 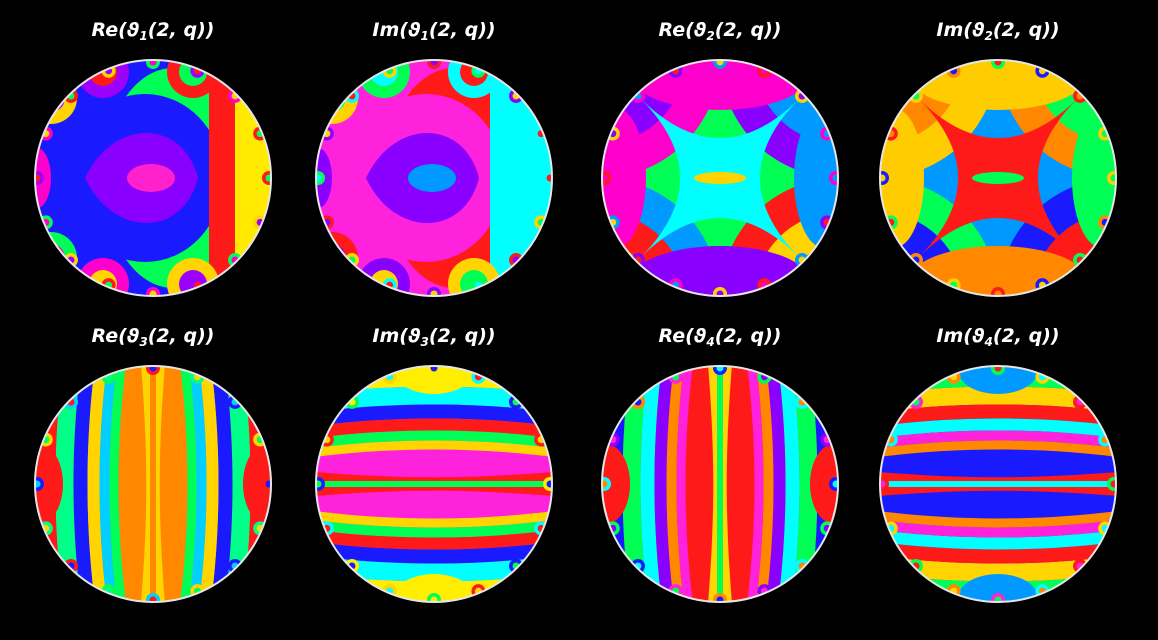 What do you see at coordinates (434, 337) in the screenshot?
I see `panel-title: Im(ϑ3(2, q))` at bounding box center [434, 337].